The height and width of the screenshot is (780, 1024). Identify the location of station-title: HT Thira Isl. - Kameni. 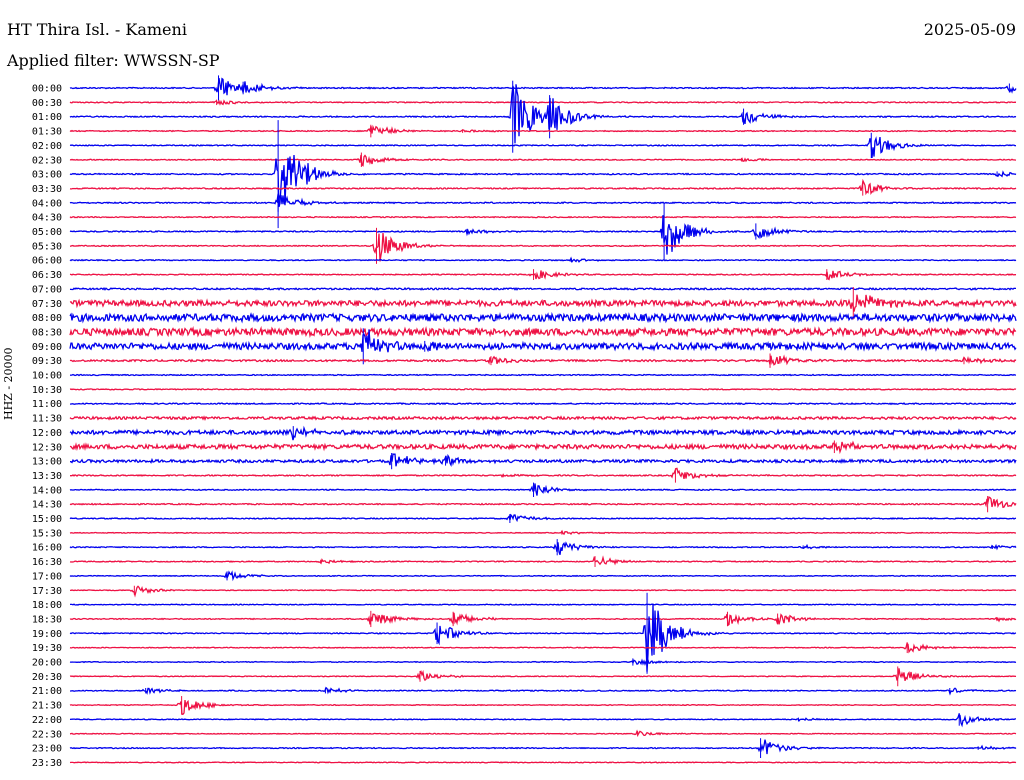
(97, 29).